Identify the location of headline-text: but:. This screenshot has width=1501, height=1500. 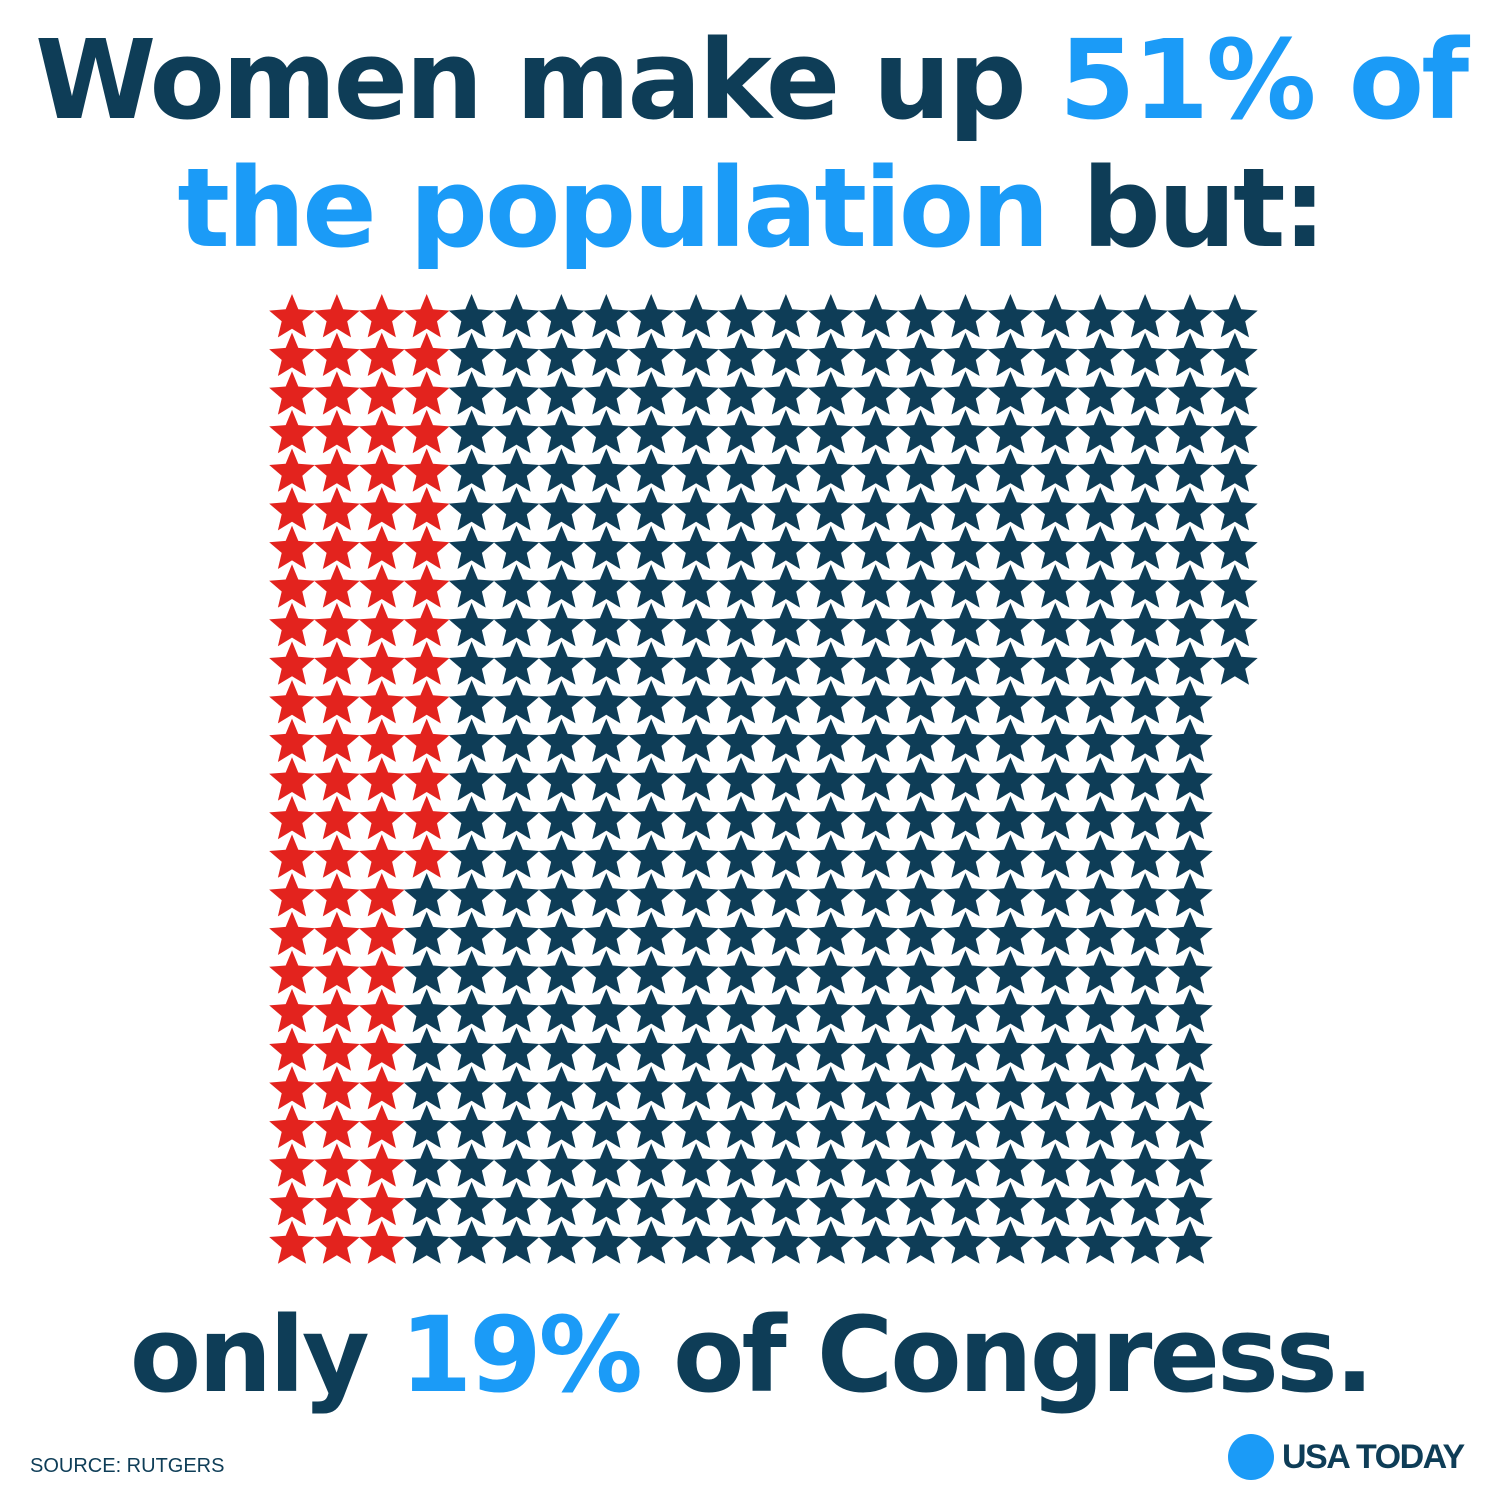
(1186, 208).